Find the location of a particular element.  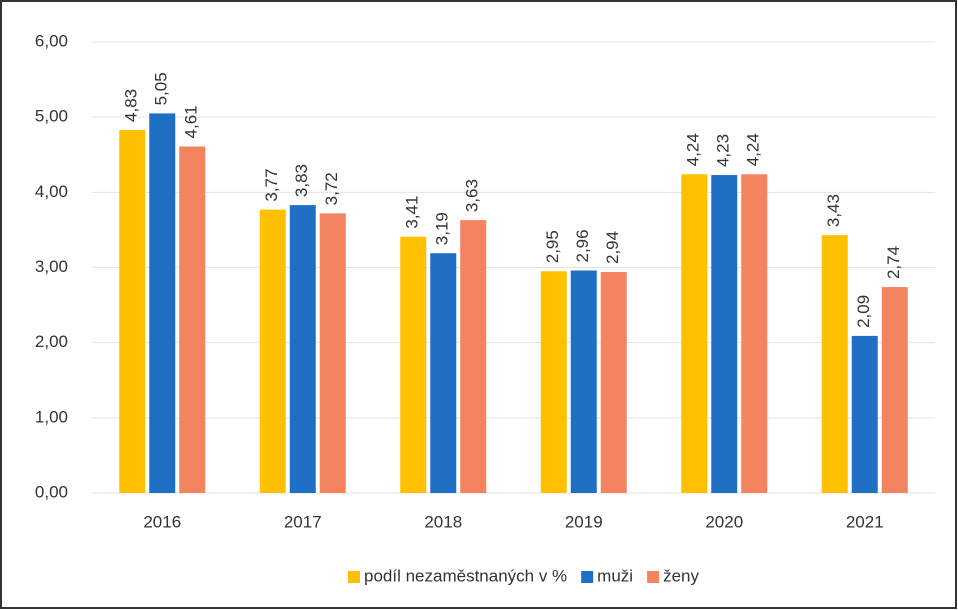

x-tick-label: 2018 is located at coordinates (443, 521).